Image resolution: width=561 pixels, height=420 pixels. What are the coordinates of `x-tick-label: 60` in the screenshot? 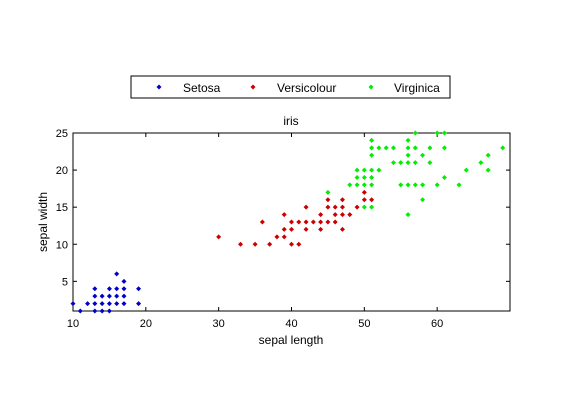 It's located at (437, 324).